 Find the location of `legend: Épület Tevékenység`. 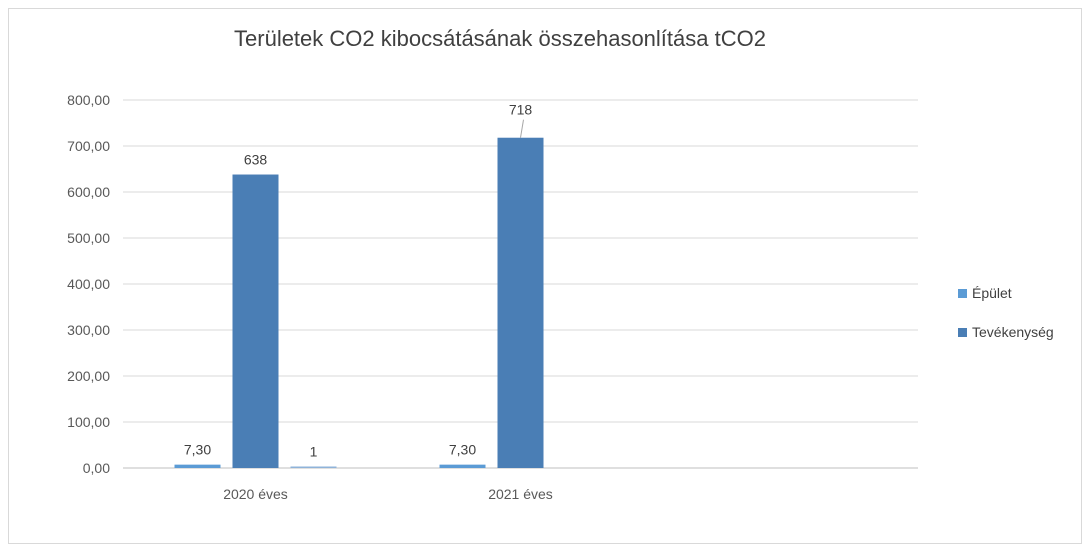

legend: Épület Tevékenység is located at coordinates (1006, 321).